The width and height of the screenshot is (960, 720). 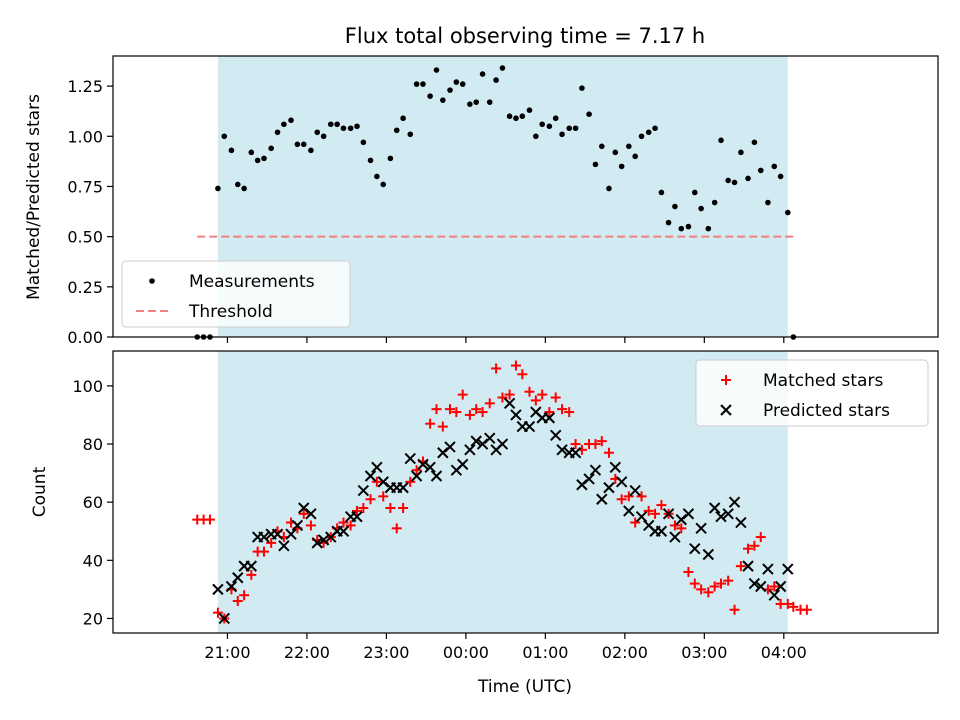 What do you see at coordinates (625, 652) in the screenshot?
I see `x-tick-label: 02:00` at bounding box center [625, 652].